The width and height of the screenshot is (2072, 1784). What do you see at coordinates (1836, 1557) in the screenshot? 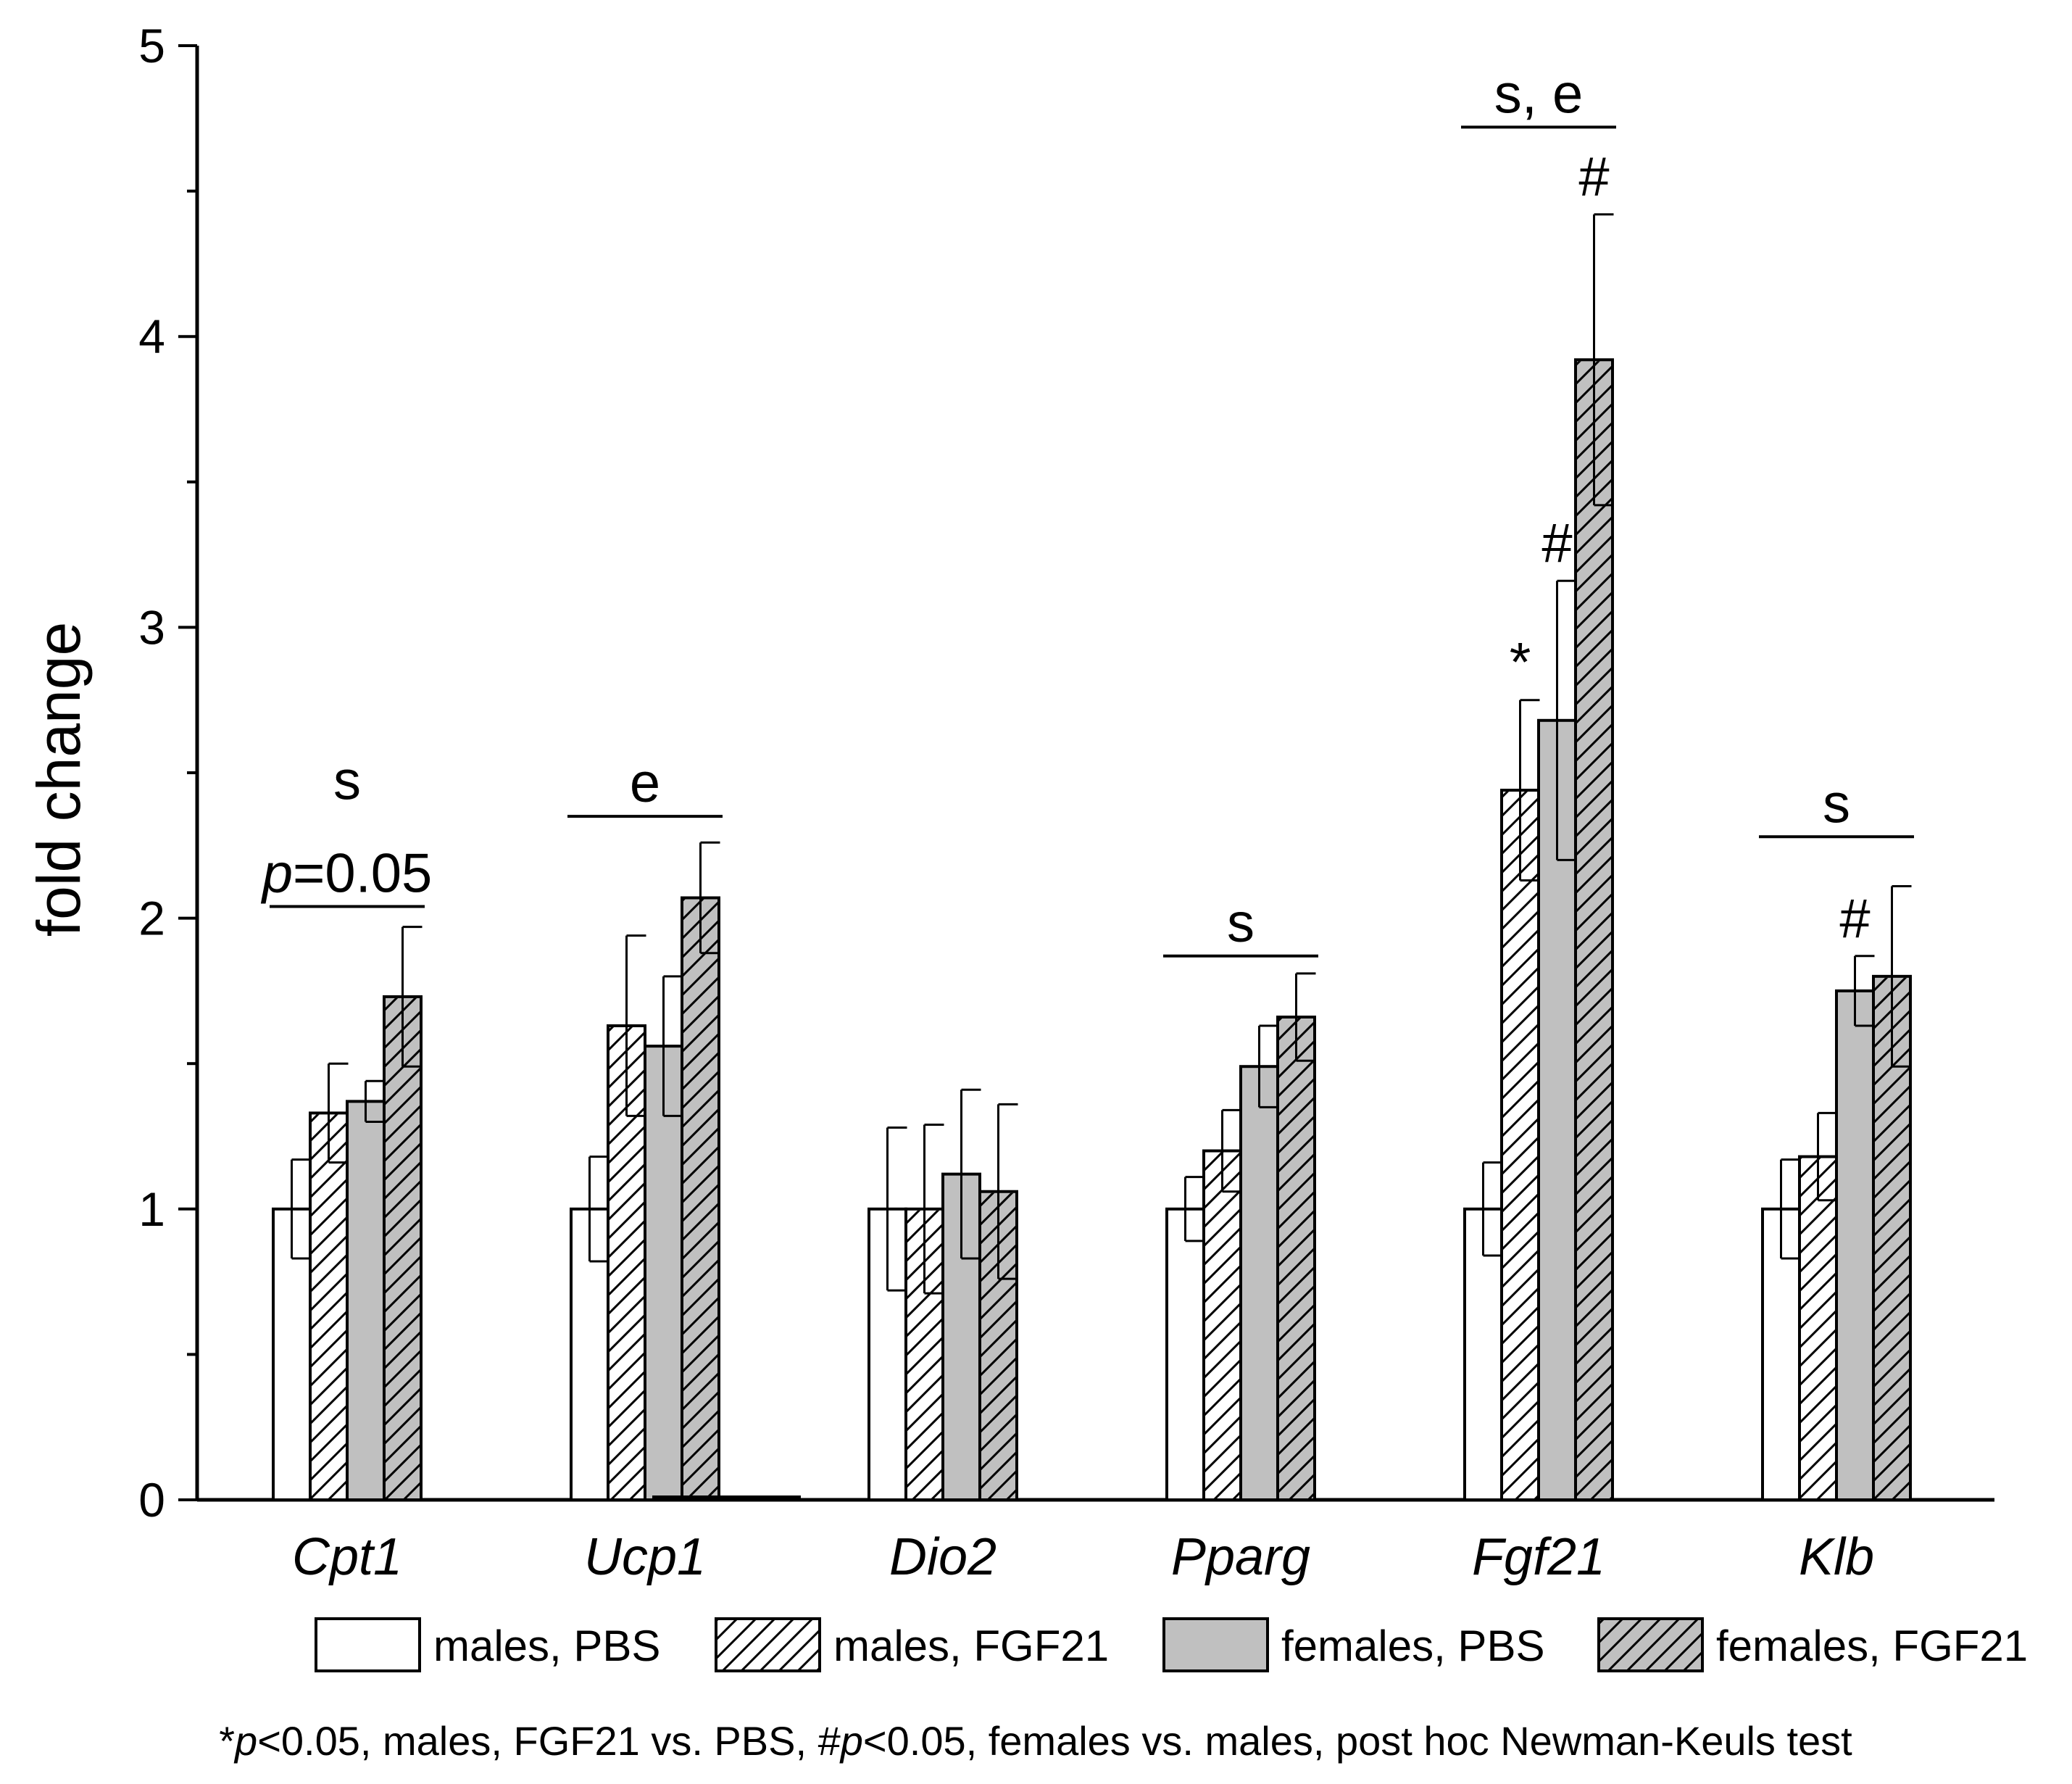
I see `x-tick-label: Klb` at bounding box center [1836, 1557].